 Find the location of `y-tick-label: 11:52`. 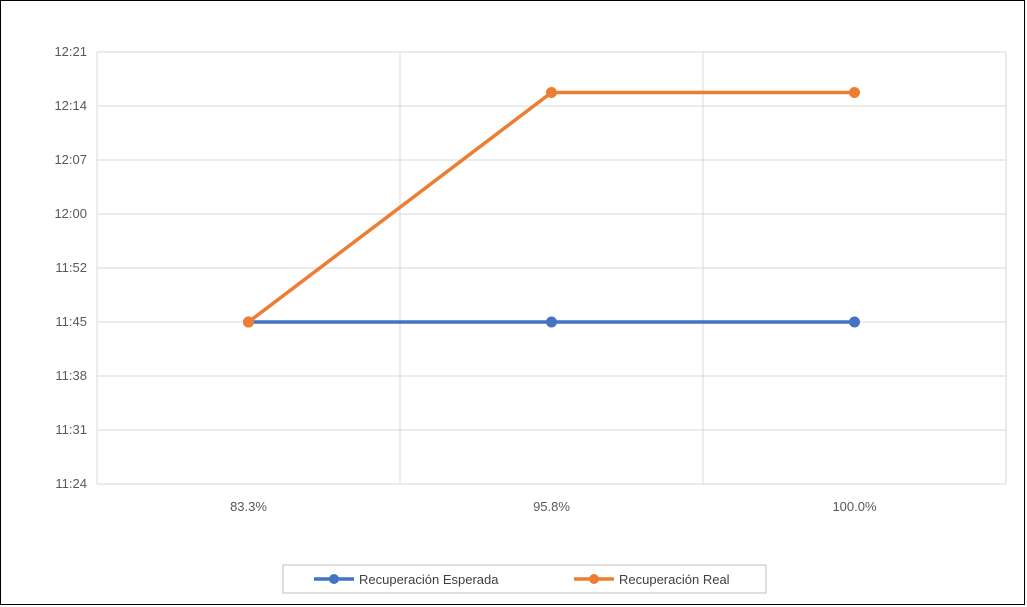

y-tick-label: 11:52 is located at coordinates (71, 267).